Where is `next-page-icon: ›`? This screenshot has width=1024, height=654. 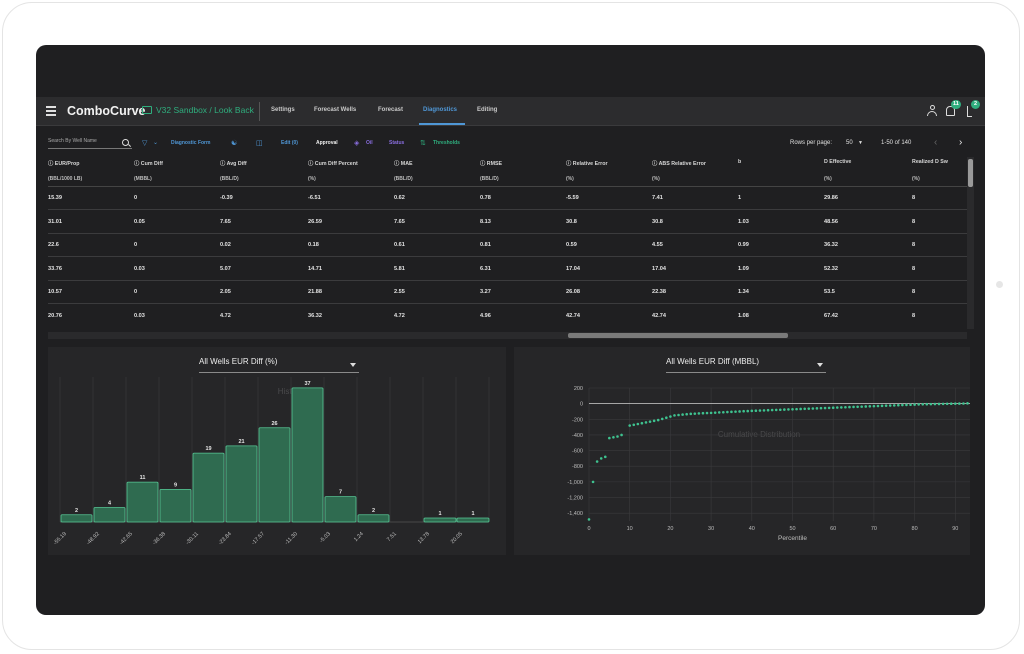 next-page-icon: › is located at coordinates (961, 142).